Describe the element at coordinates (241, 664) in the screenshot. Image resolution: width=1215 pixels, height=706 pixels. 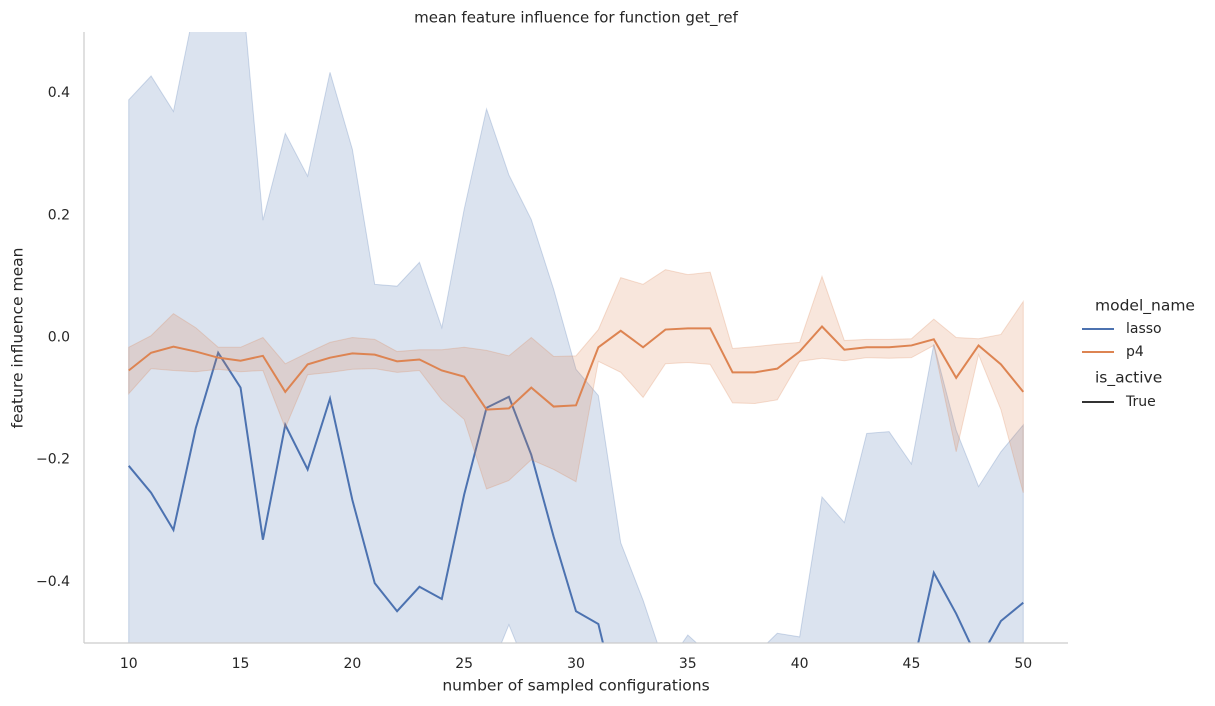
I see `x-tick-label: 15` at that location.